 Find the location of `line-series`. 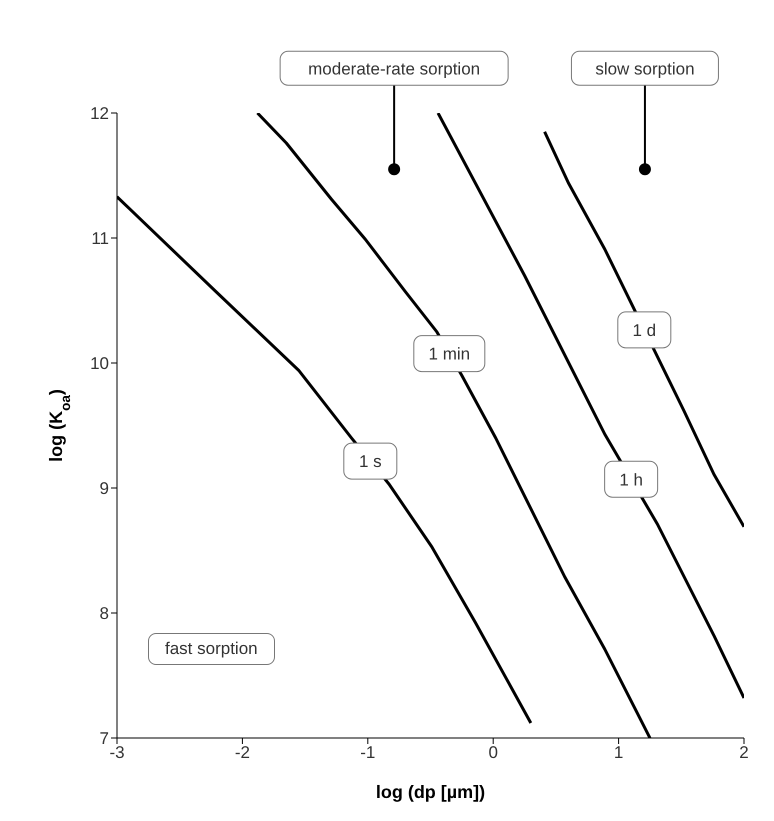

line-series is located at coordinates (643, 329).